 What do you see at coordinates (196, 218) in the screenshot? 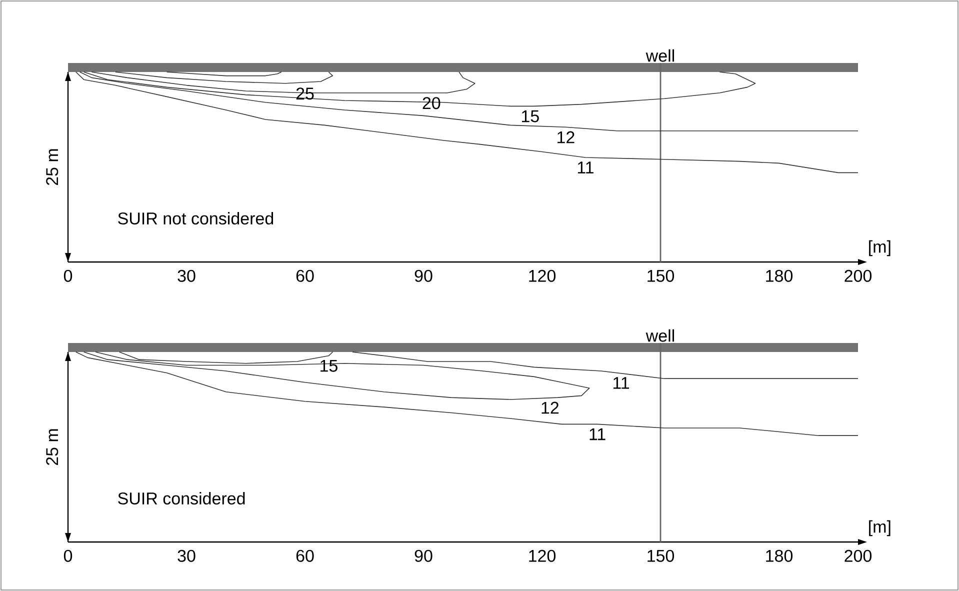
I see `annotation: SUIR not considered` at bounding box center [196, 218].